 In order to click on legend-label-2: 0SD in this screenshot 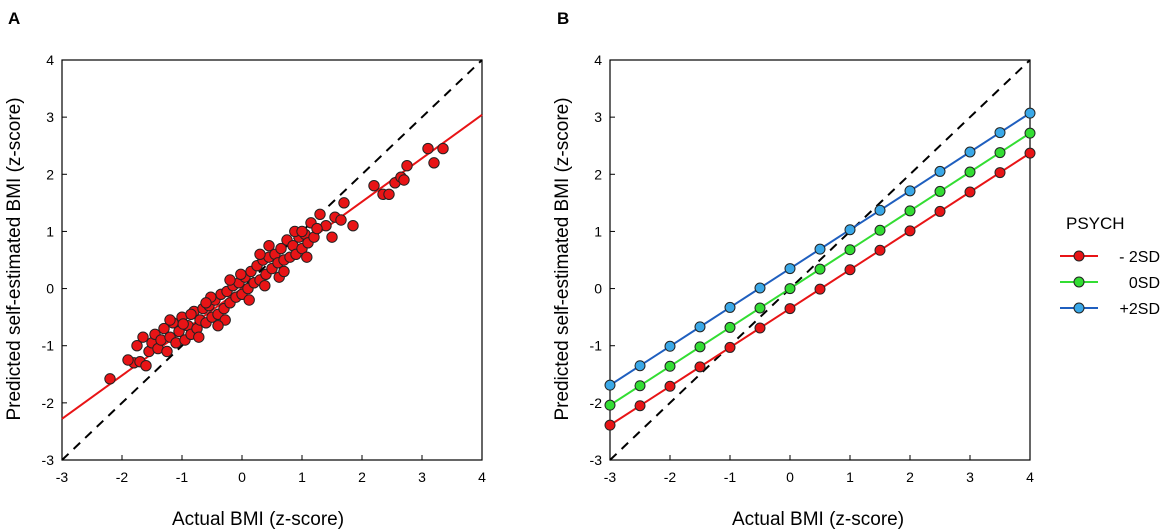, I will do `click(1144, 283)`.